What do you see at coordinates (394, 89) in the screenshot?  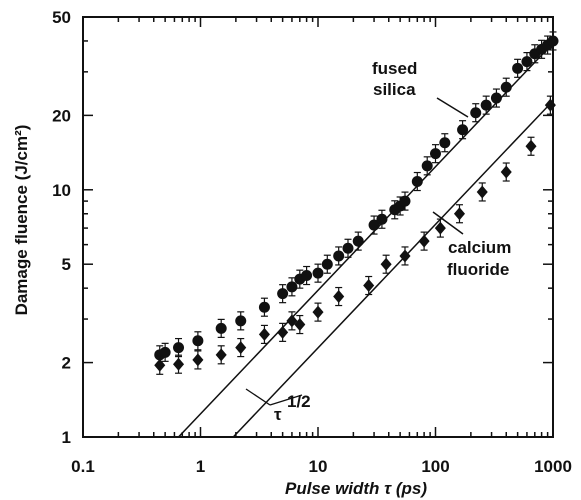 I see `annotation-silica: silica` at bounding box center [394, 89].